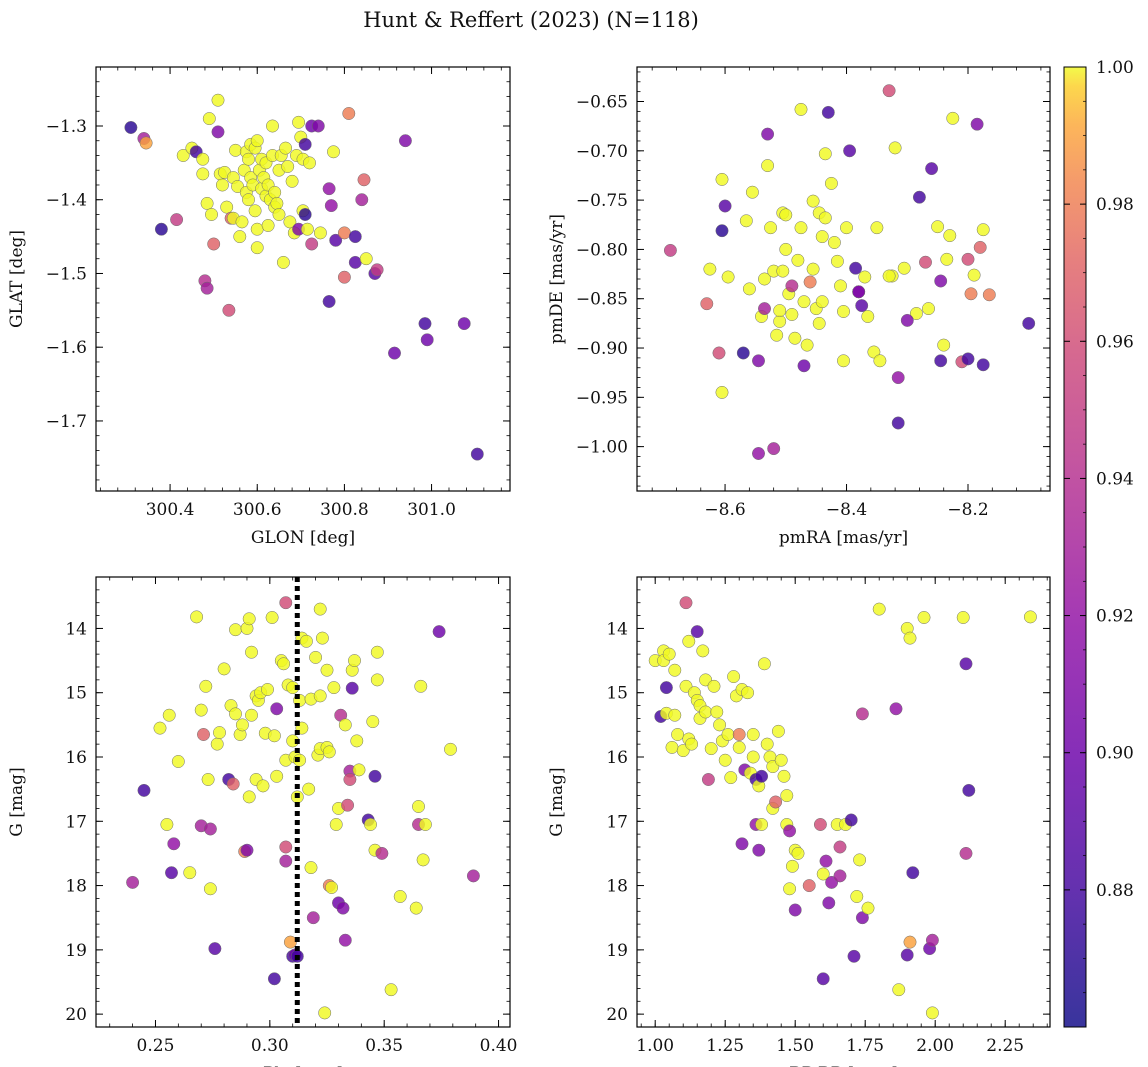 This screenshot has width=1148, height=1067. What do you see at coordinates (795, 1046) in the screenshot?
I see `x-tick-label: 1.50` at bounding box center [795, 1046].